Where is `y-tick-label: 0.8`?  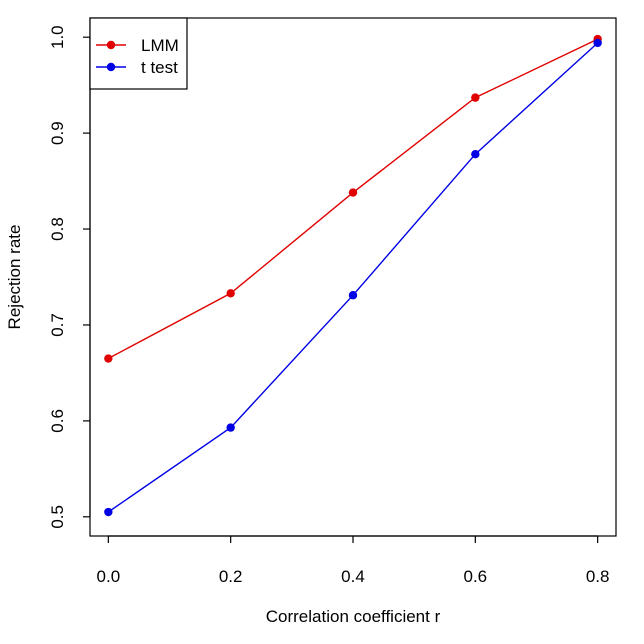
y-tick-label: 0.8 is located at coordinates (57, 229).